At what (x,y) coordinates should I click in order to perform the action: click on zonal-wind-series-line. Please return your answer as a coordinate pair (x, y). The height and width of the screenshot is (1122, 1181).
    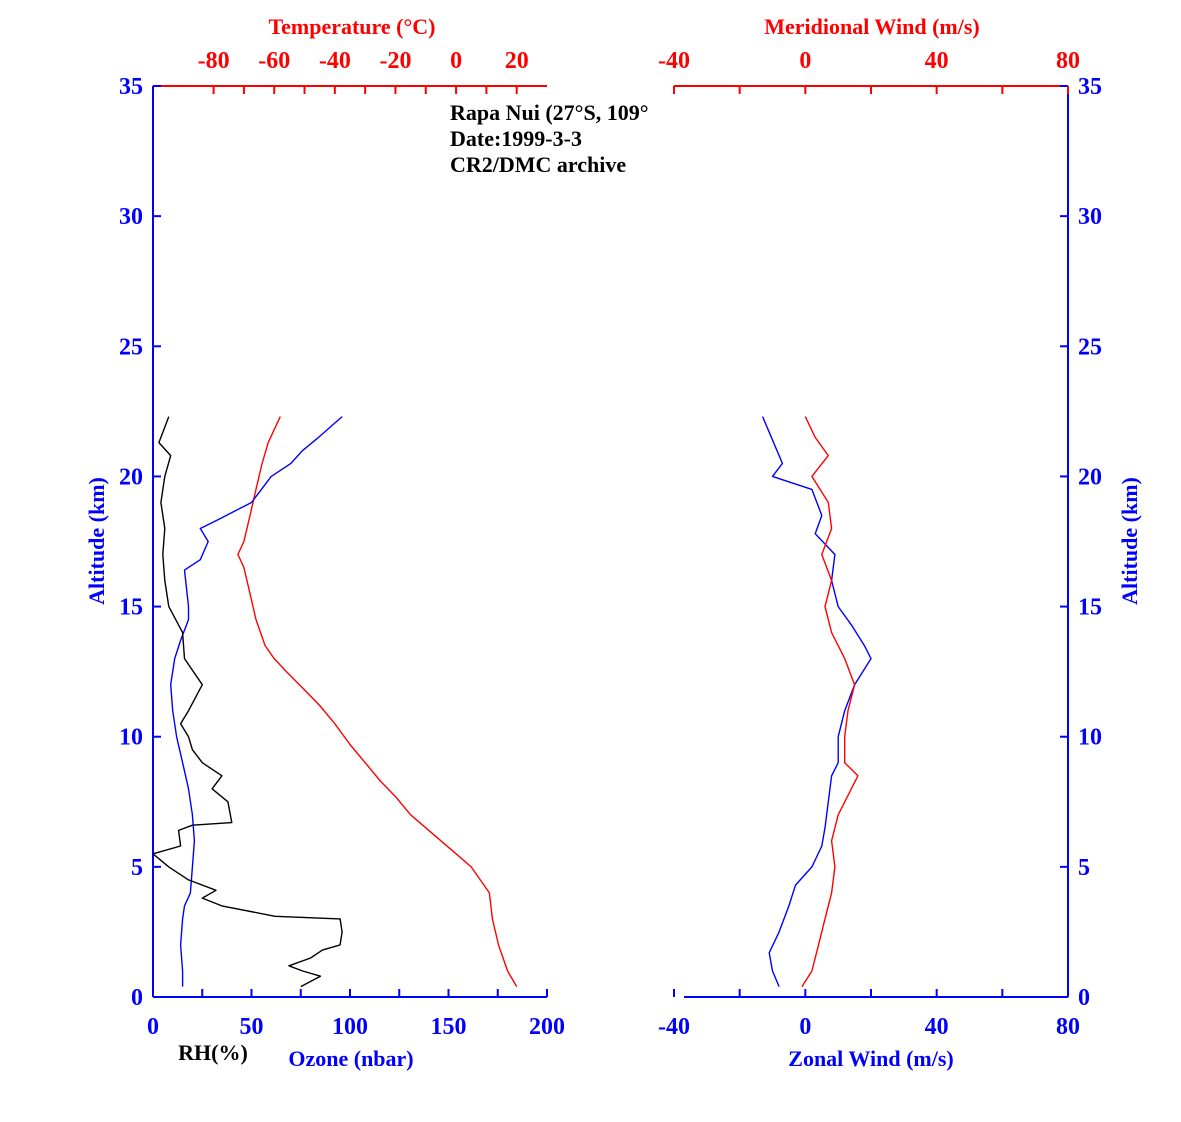
    Looking at the image, I should click on (816, 701).